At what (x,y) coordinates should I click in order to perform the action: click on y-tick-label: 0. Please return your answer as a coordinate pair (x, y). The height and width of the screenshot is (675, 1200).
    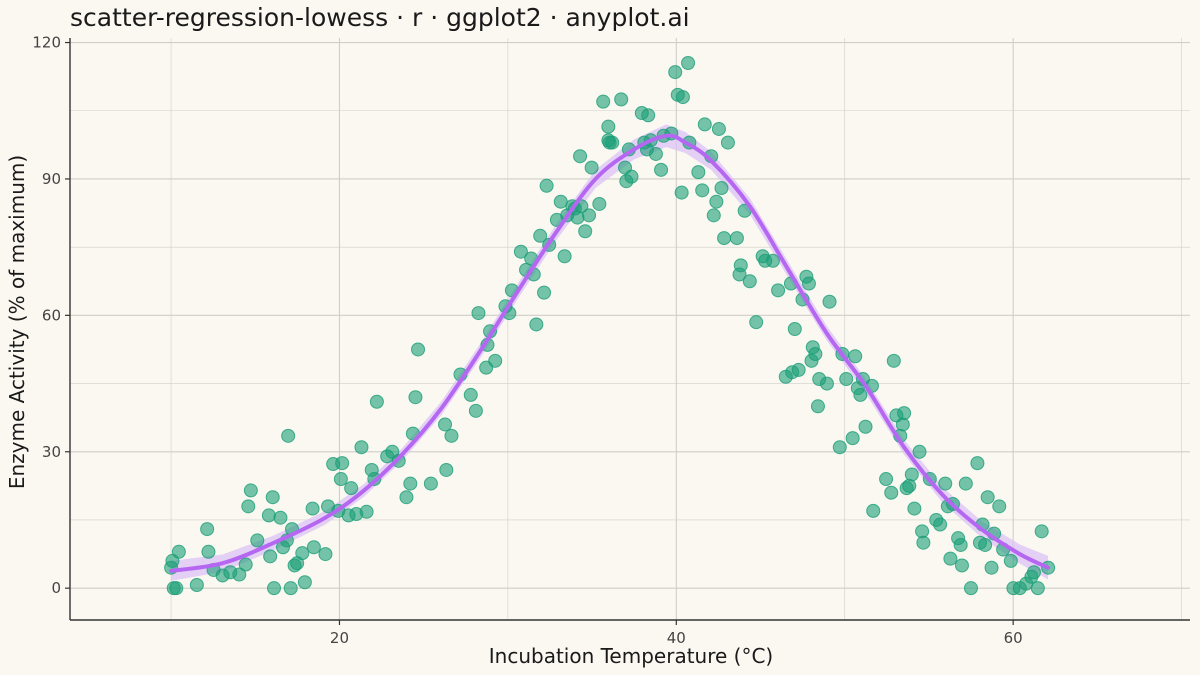
    Looking at the image, I should click on (56, 588).